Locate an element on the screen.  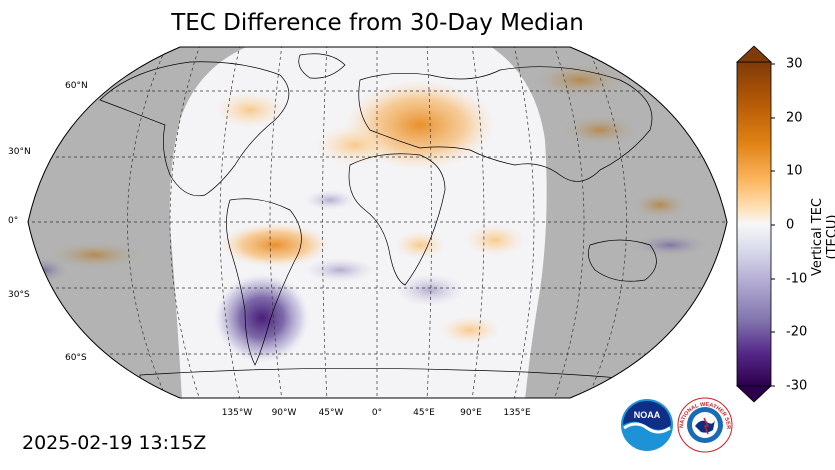
cbar-tick-20: 20 is located at coordinates (794, 118).